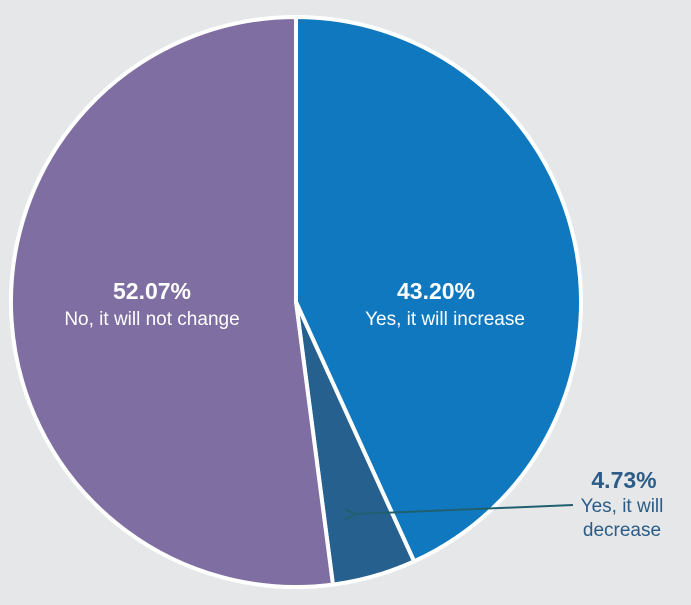  What do you see at coordinates (151, 319) in the screenshot?
I see `slice-name-label-no-change: No, it will not change` at bounding box center [151, 319].